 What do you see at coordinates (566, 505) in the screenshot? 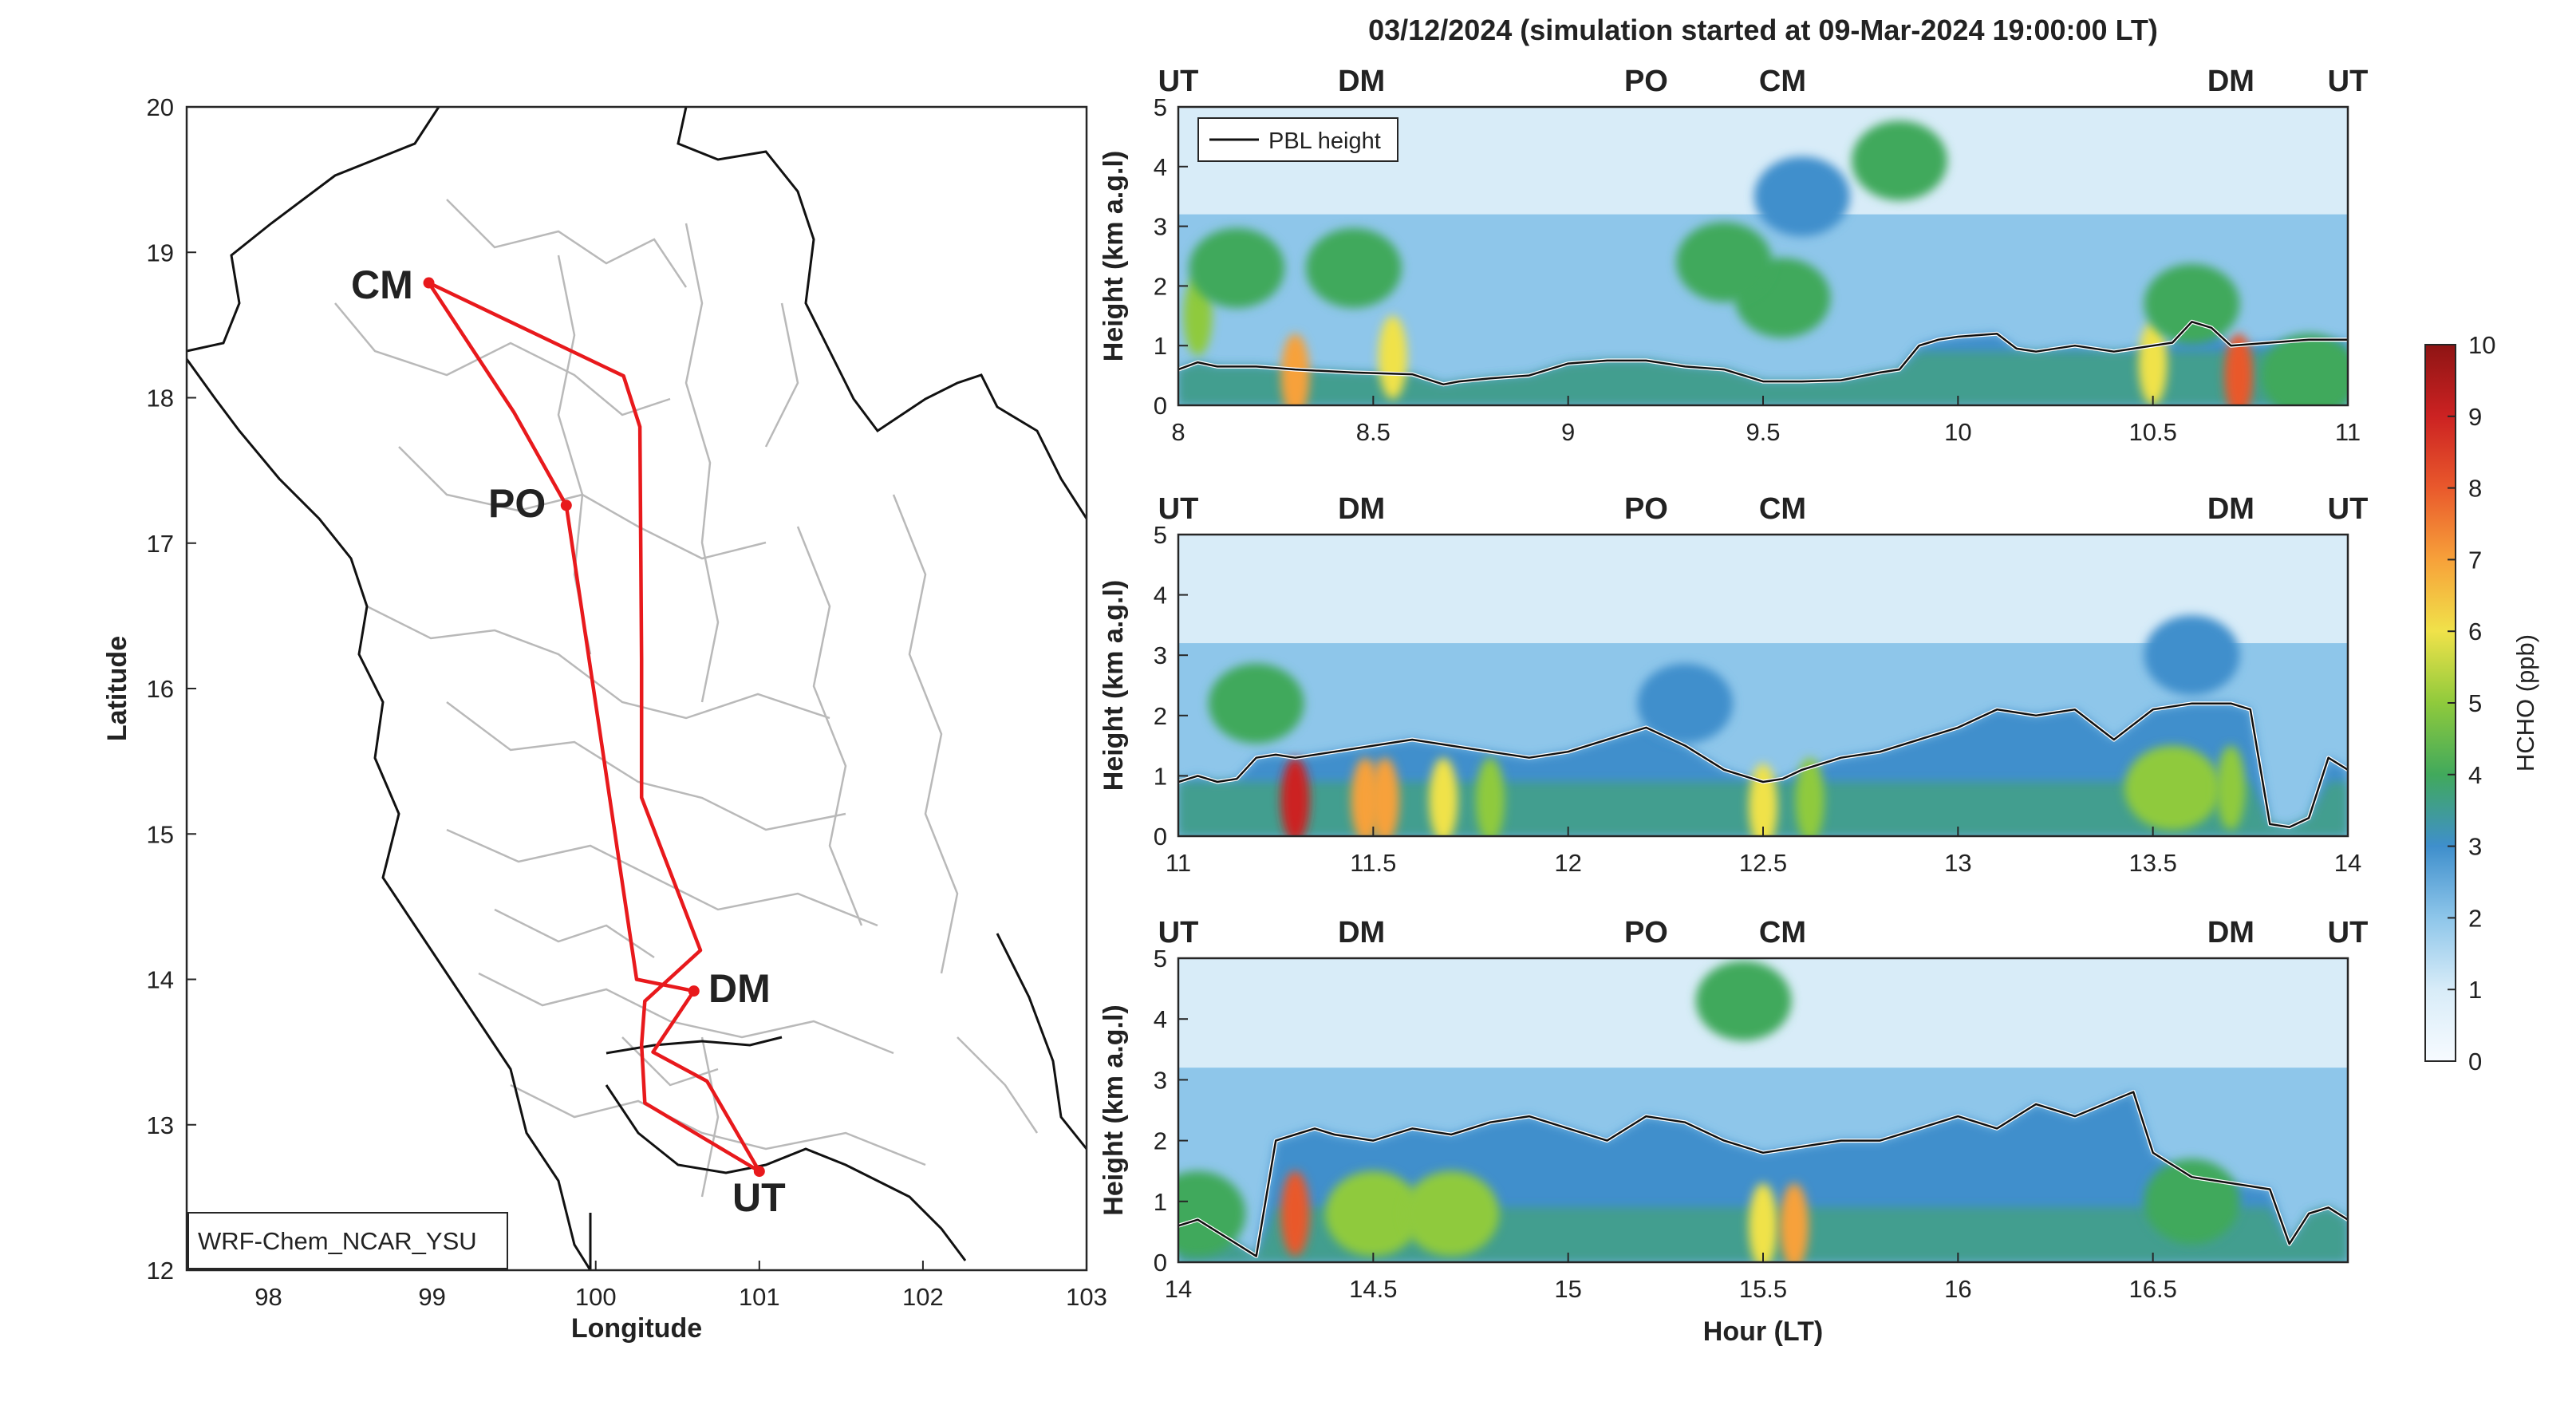
I see `site-marker-po` at bounding box center [566, 505].